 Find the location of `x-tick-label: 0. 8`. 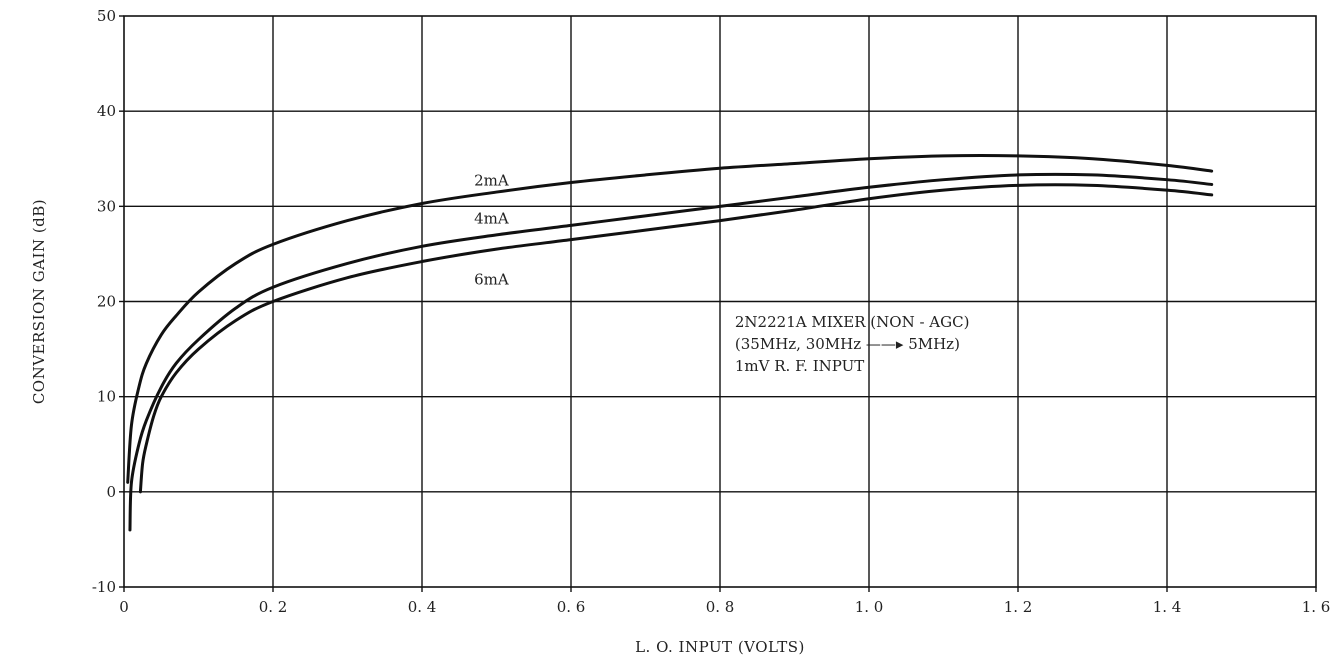

x-tick-label: 0. 8 is located at coordinates (720, 607).